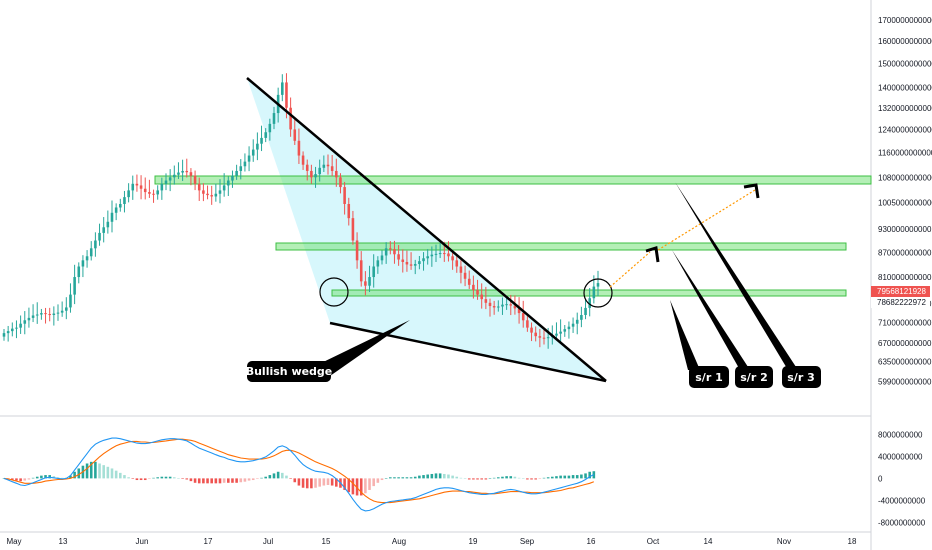 The width and height of the screenshot is (932, 550). What do you see at coordinates (711, 310) in the screenshot?
I see `callout-pointer-sr2` at bounding box center [711, 310].